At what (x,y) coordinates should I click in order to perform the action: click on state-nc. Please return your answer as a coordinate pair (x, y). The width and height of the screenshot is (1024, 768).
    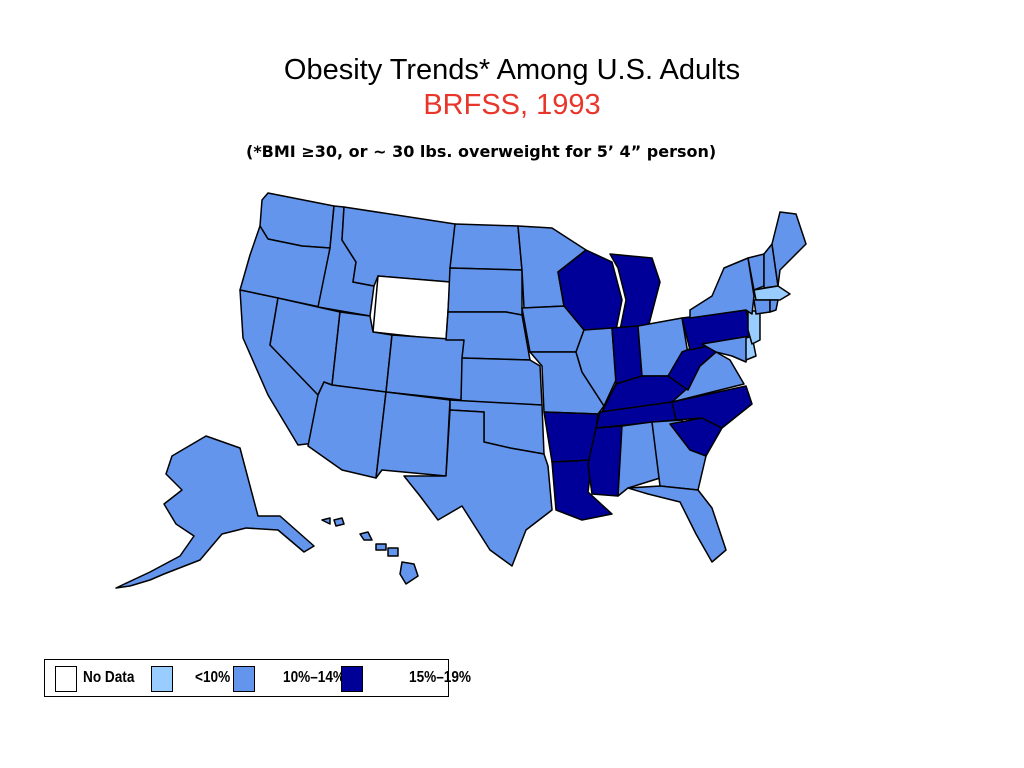
    Looking at the image, I should click on (712, 407).